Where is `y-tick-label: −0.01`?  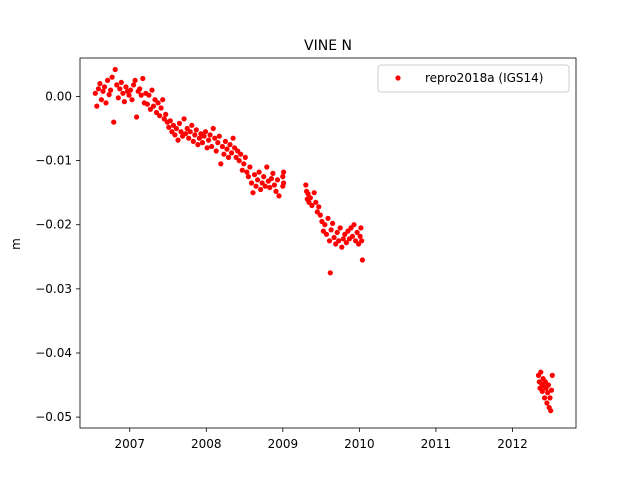 y-tick-label: −0.01 is located at coordinates (53, 161).